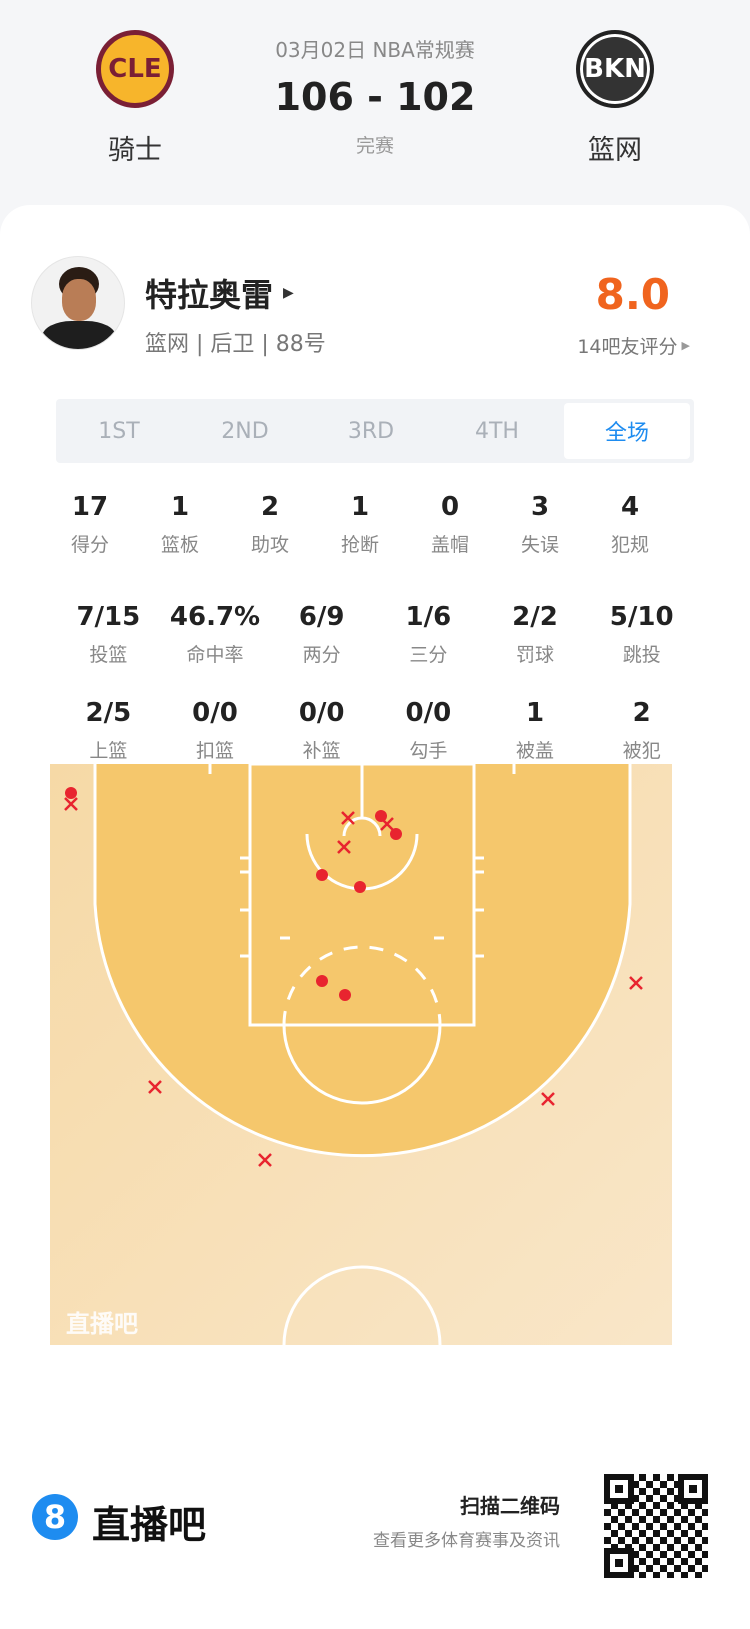  Describe the element at coordinates (539, 545) in the screenshot. I see `stat-label: 失误` at that location.